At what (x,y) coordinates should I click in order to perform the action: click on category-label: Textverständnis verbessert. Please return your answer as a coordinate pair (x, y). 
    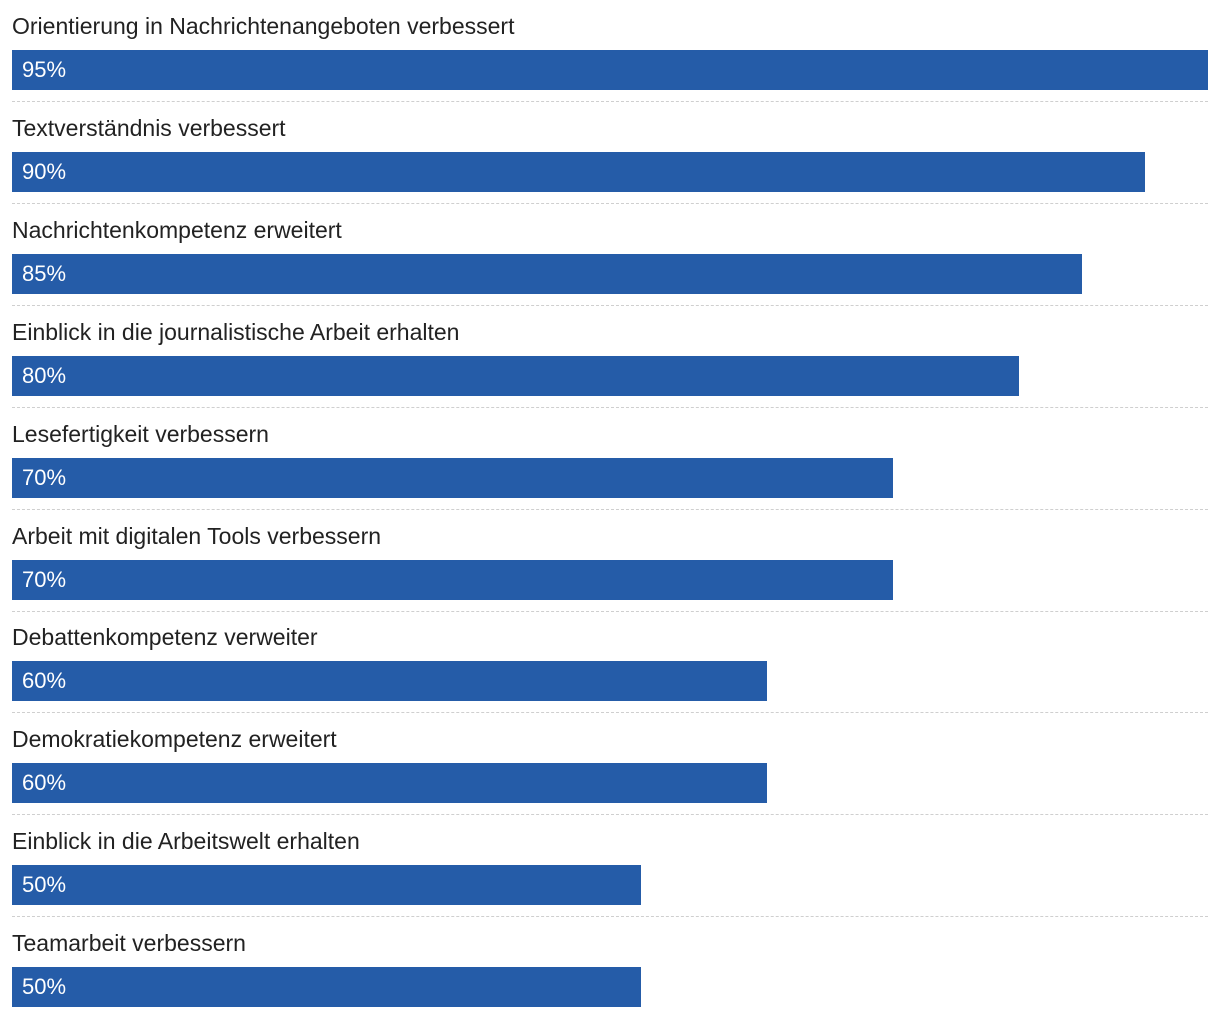
    Looking at the image, I should click on (149, 127).